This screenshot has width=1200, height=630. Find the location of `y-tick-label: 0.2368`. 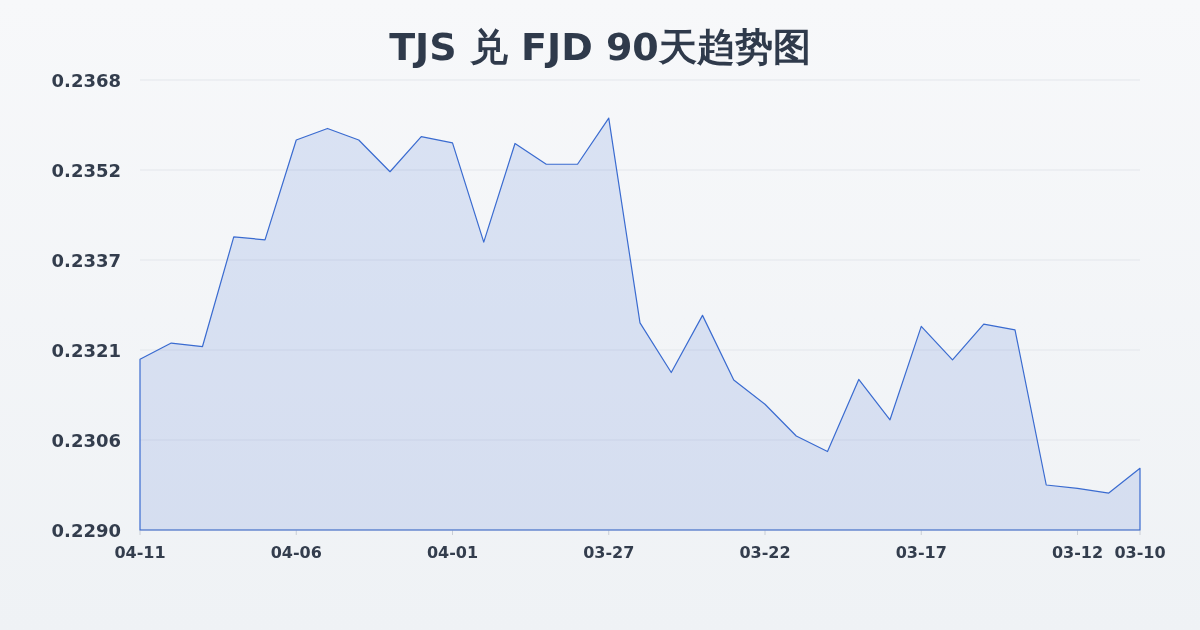

y-tick-label: 0.2368 is located at coordinates (86, 80).